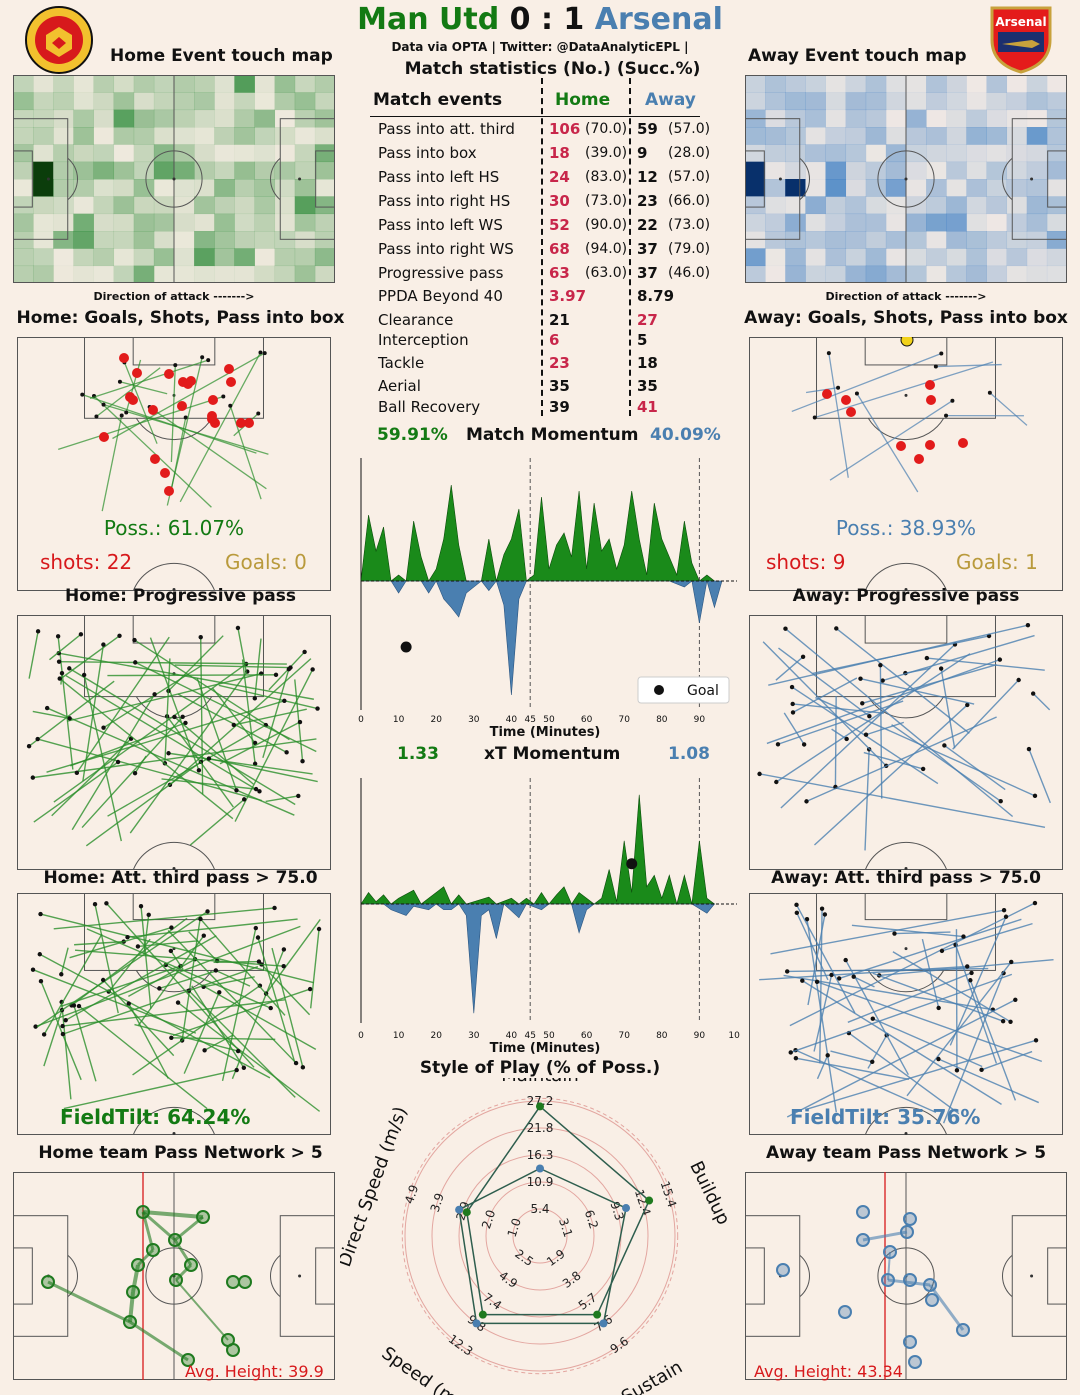 This screenshot has width=1080, height=1395. I want to click on network-edge, so click(89, 1302).